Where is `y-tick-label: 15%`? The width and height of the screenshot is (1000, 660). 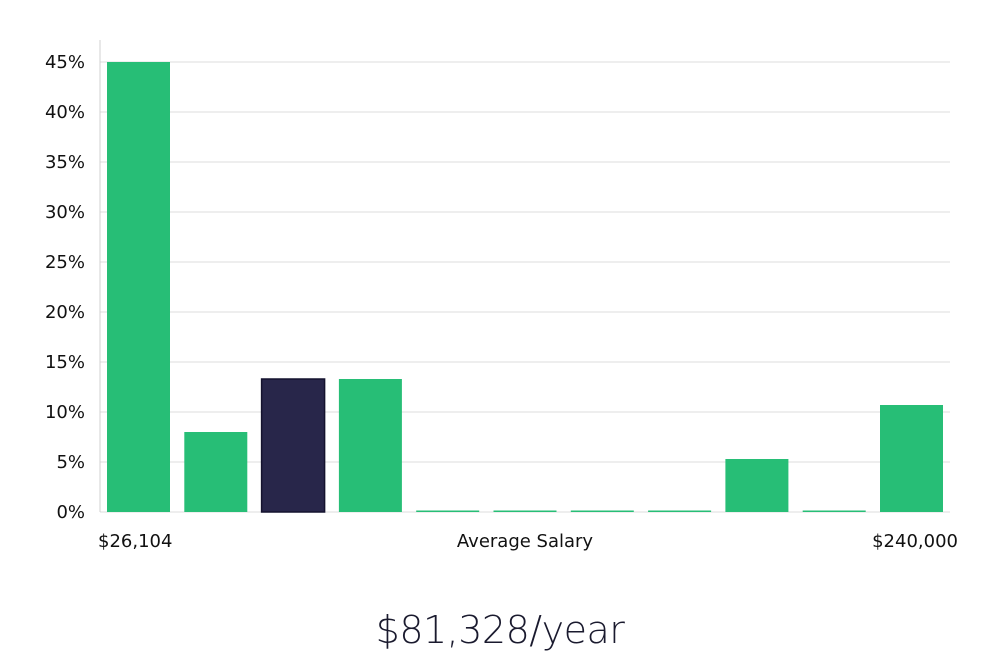 y-tick-label: 15% is located at coordinates (65, 362).